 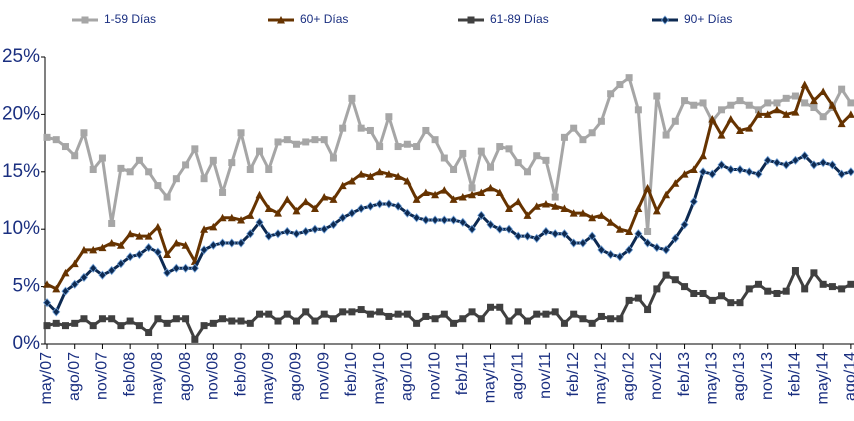 What do you see at coordinates (46, 378) in the screenshot?
I see `x-tick-label: may/07` at bounding box center [46, 378].